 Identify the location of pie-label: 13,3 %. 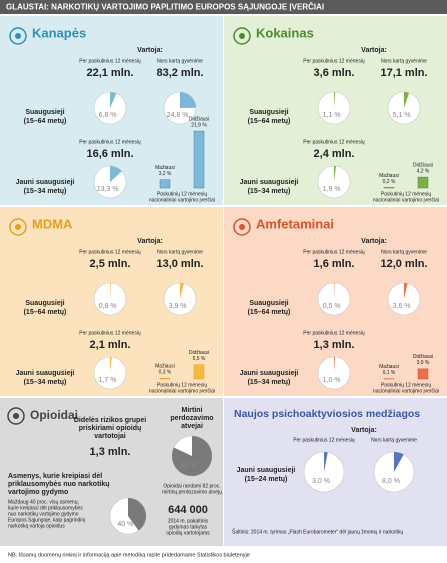
(108, 189).